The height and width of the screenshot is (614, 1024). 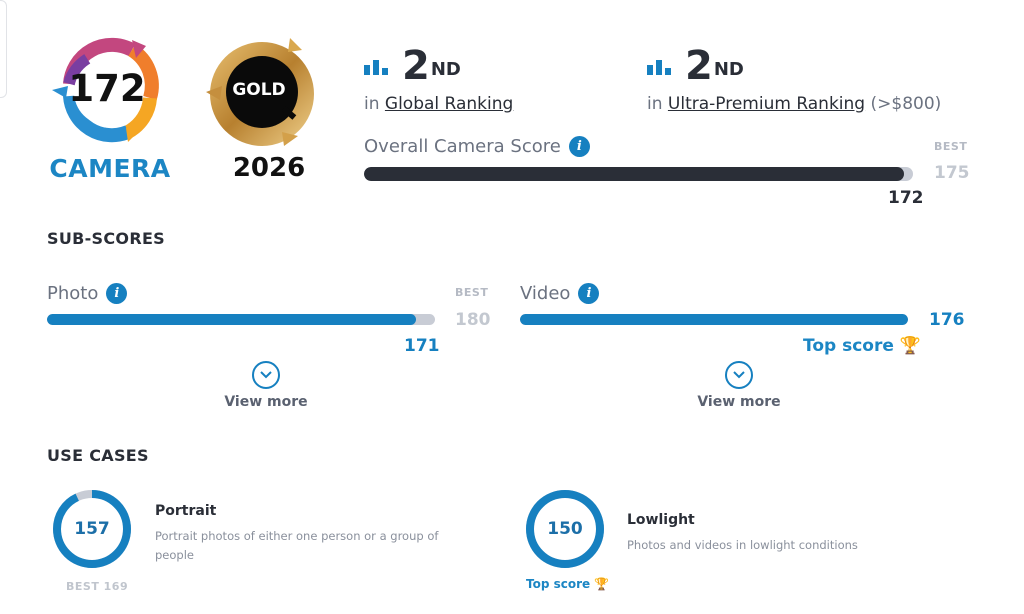 What do you see at coordinates (634, 174) in the screenshot?
I see `overall-score-fill` at bounding box center [634, 174].